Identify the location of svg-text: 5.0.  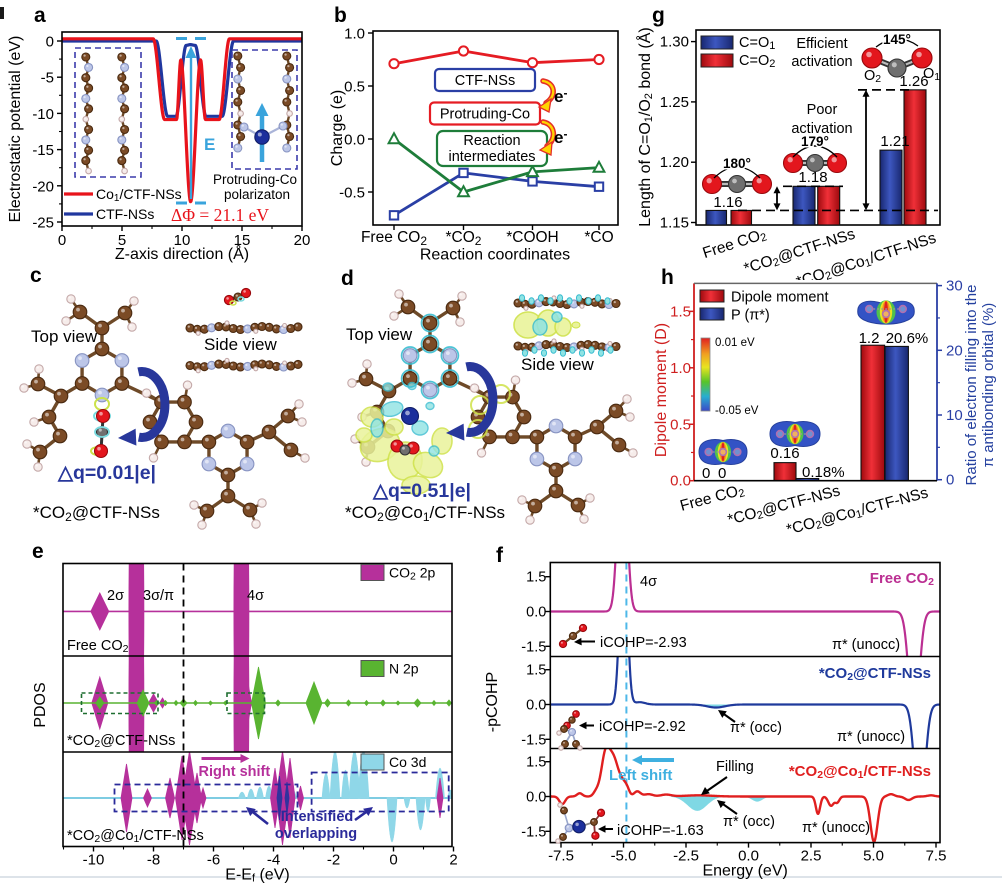
(873, 856).